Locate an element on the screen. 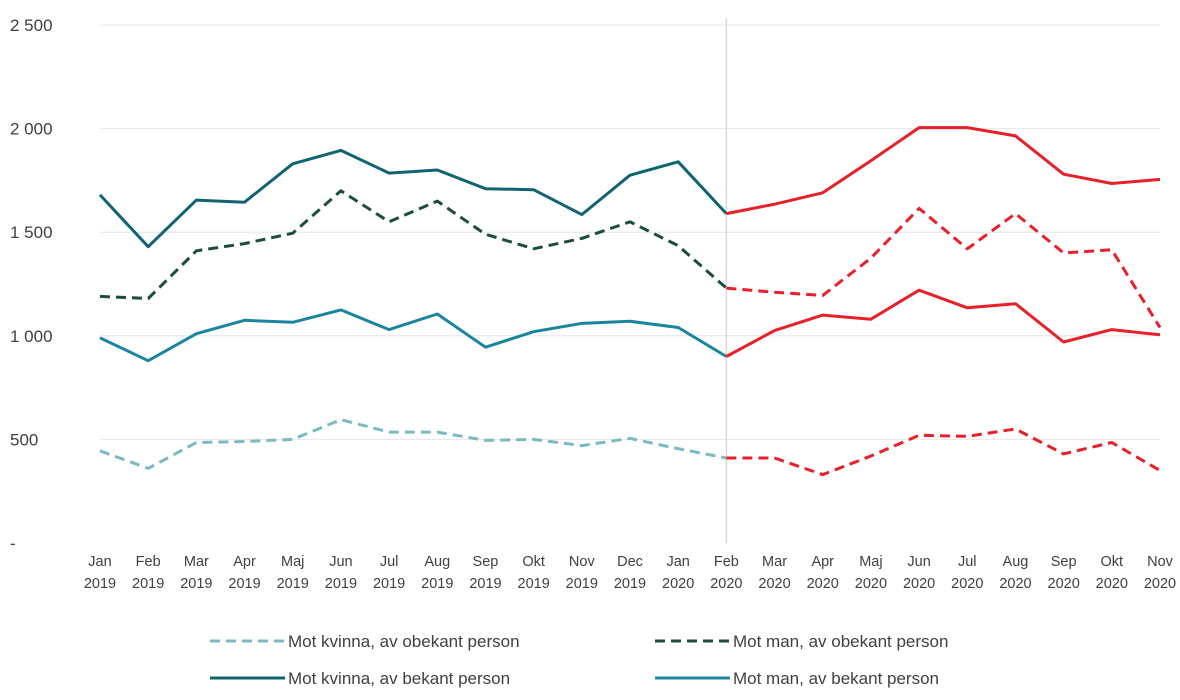 This screenshot has width=1180, height=700. y-tick-label: 2 500 is located at coordinates (31, 25).